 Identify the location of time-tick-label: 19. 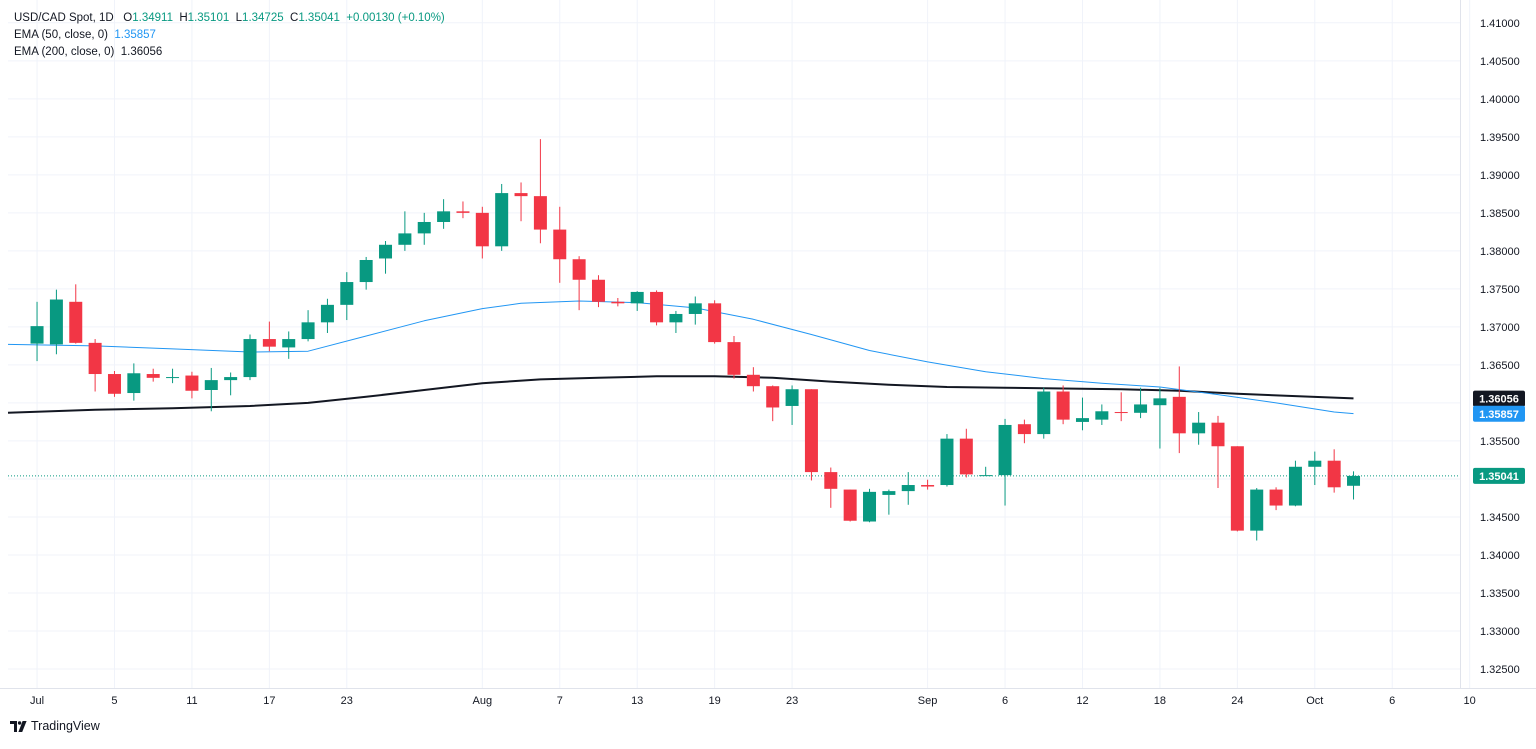
(715, 701).